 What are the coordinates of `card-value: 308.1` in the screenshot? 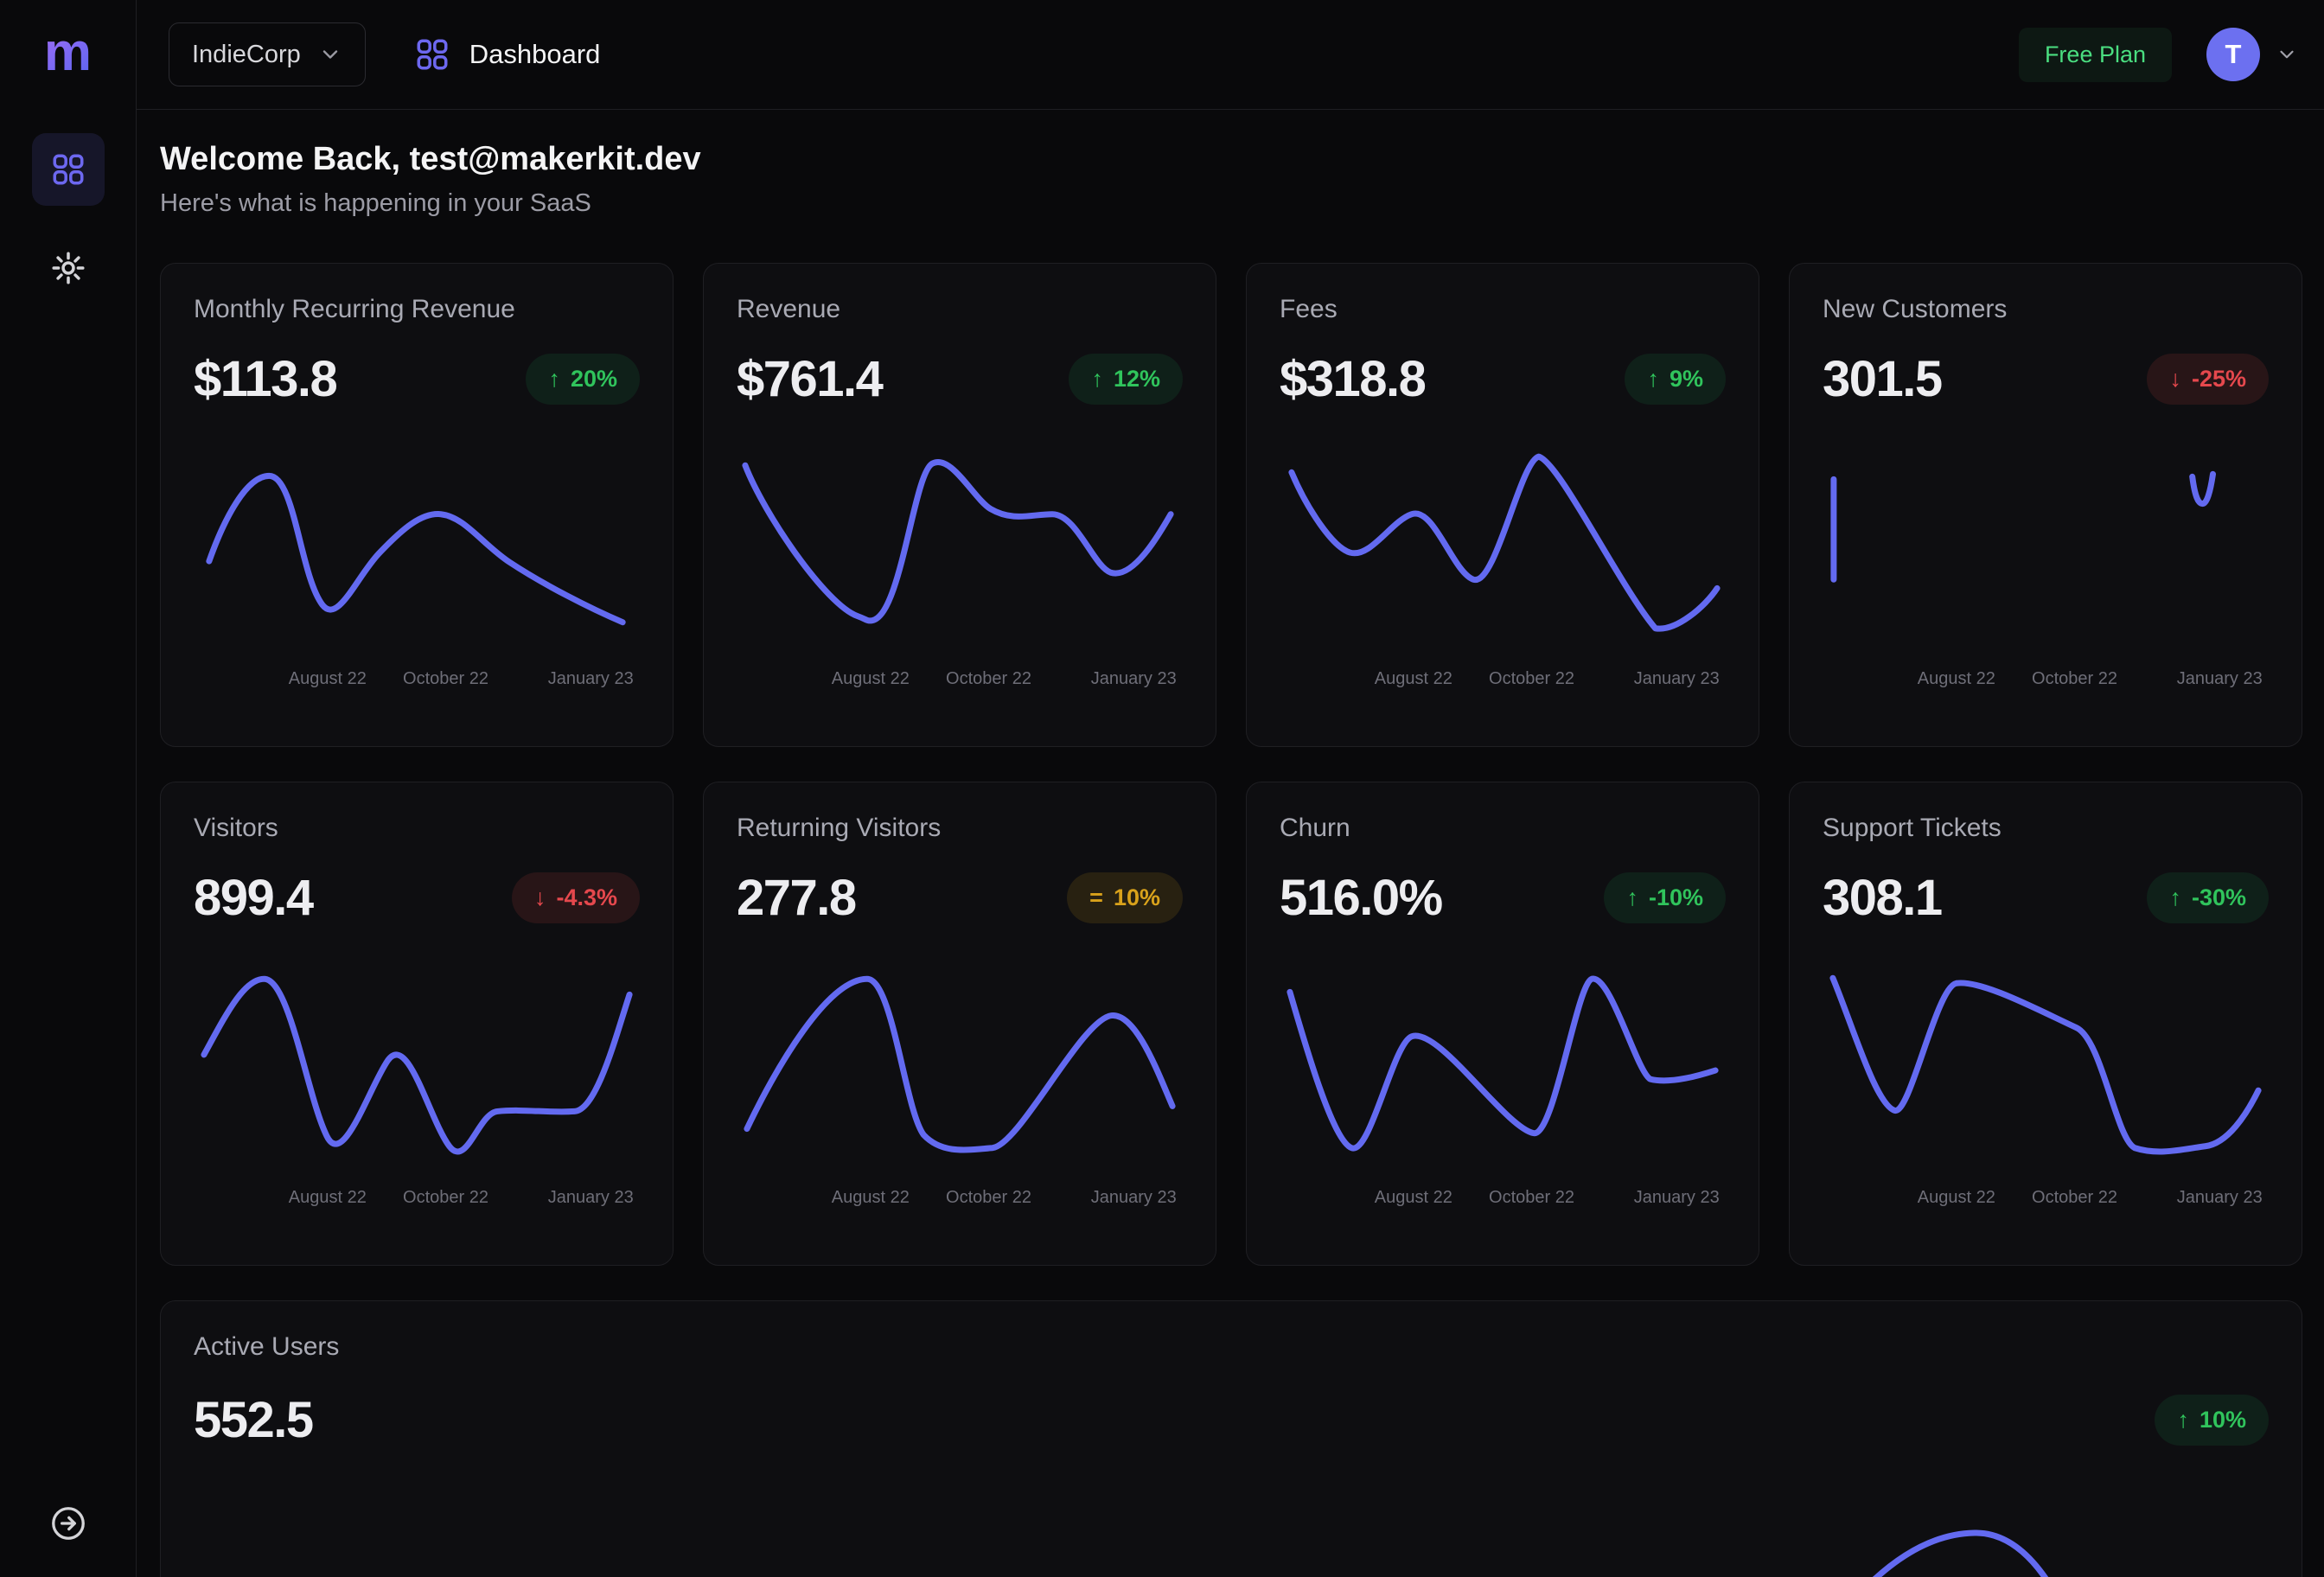 It's located at (1883, 898).